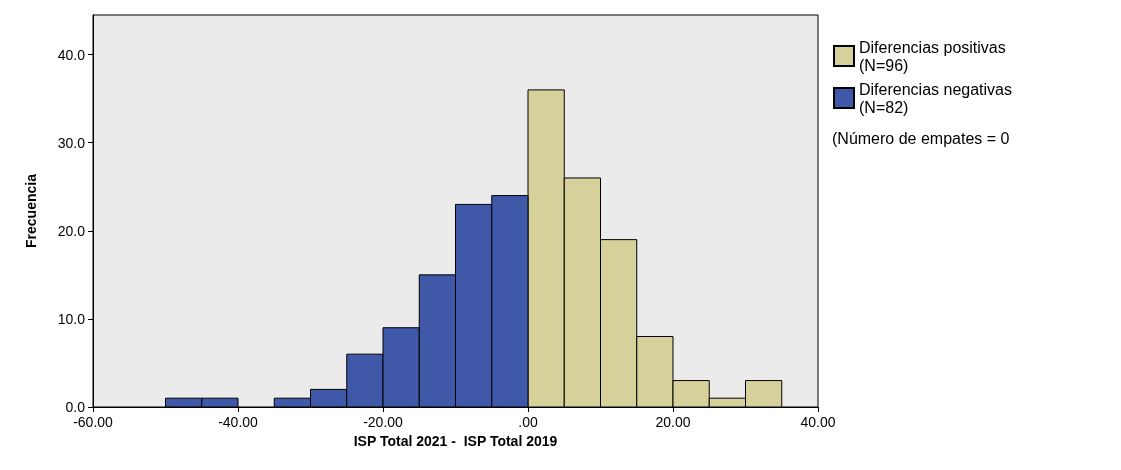  I want to click on y-tick-label: 10.0, so click(71, 318).